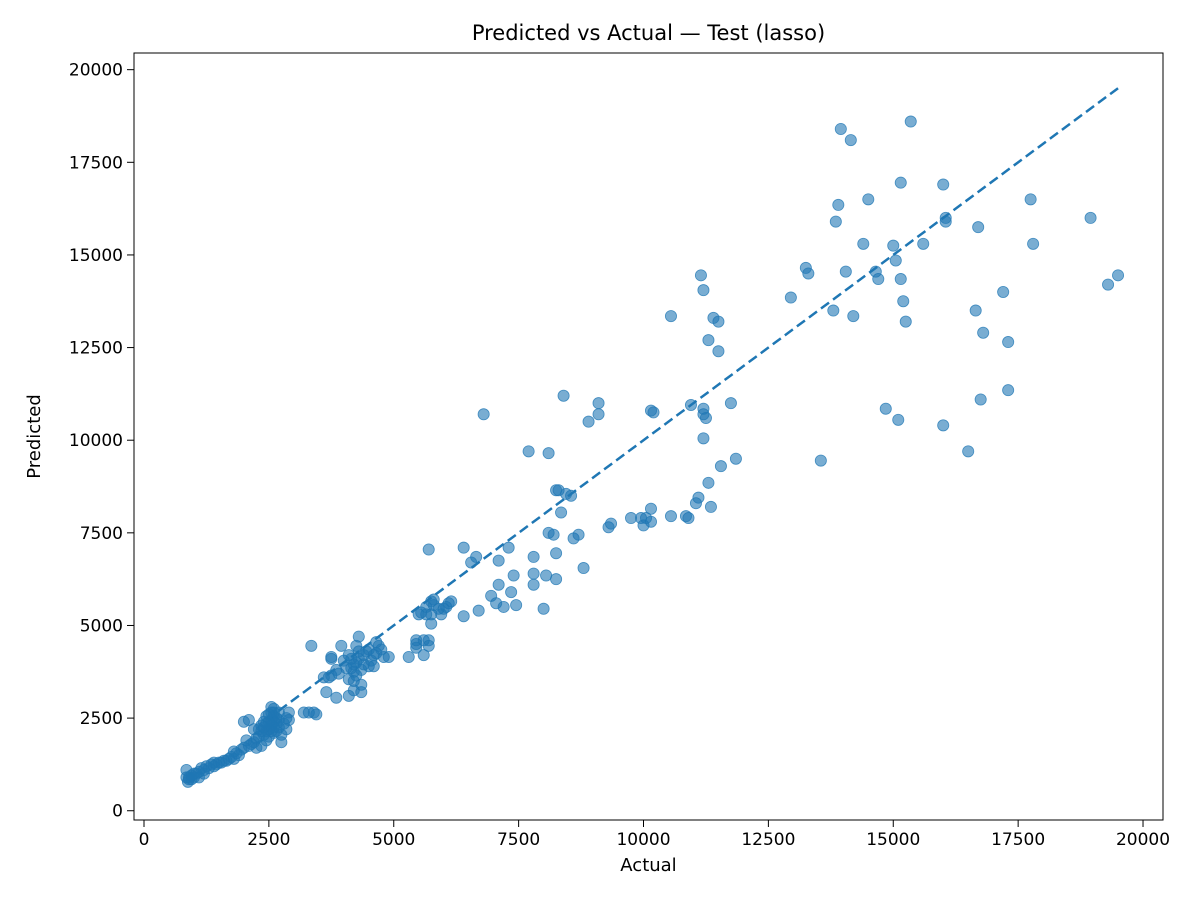 Image resolution: width=1200 pixels, height=900 pixels. What do you see at coordinates (96, 441) in the screenshot?
I see `y-tick-label: 10000` at bounding box center [96, 441].